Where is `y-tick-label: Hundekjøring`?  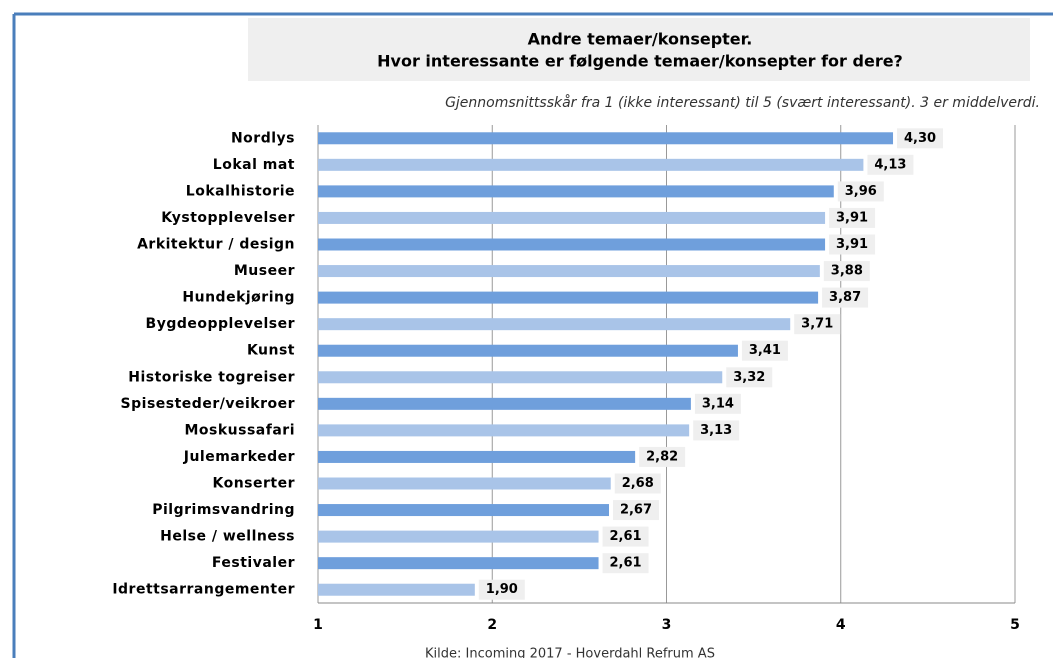 y-tick-label: Hundekjøring is located at coordinates (238, 298).